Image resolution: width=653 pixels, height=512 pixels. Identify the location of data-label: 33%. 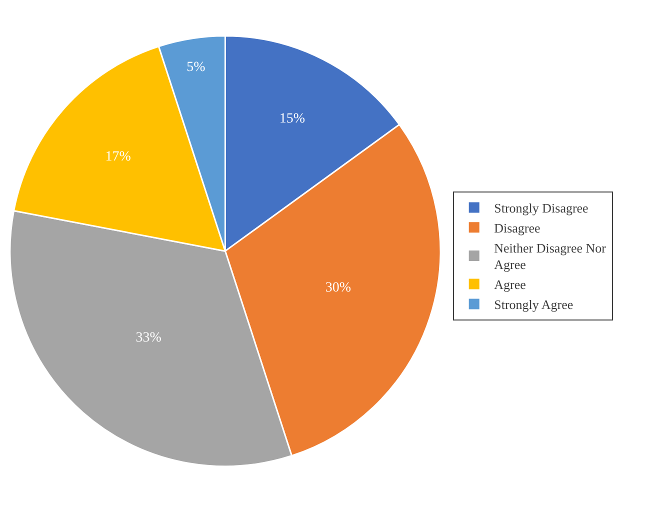
(149, 338).